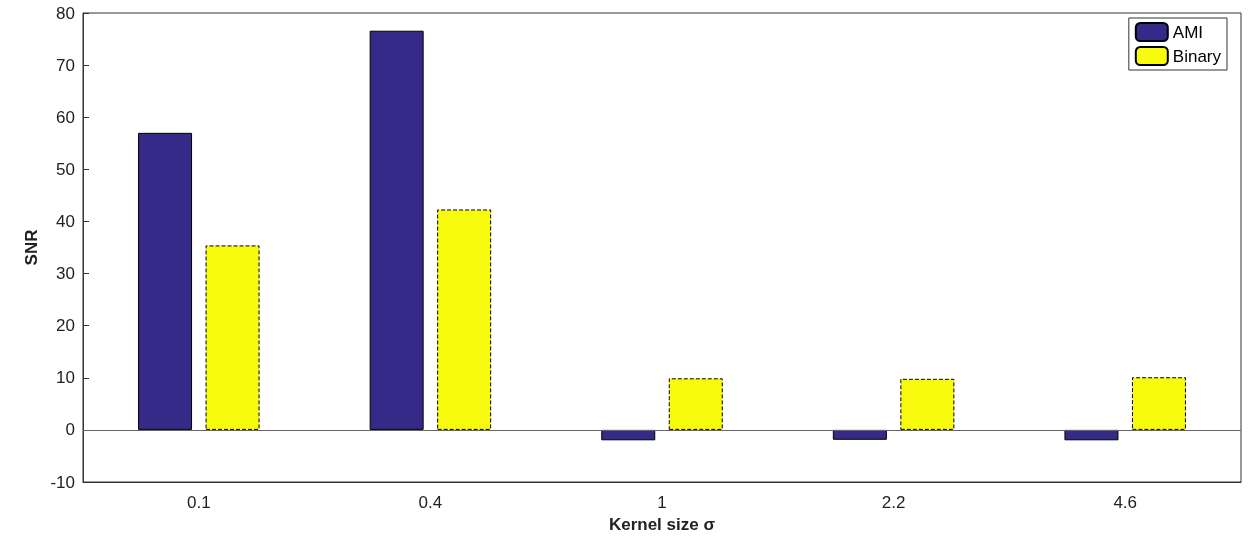  What do you see at coordinates (1197, 56) in the screenshot?
I see `legend-label: Binary` at bounding box center [1197, 56].